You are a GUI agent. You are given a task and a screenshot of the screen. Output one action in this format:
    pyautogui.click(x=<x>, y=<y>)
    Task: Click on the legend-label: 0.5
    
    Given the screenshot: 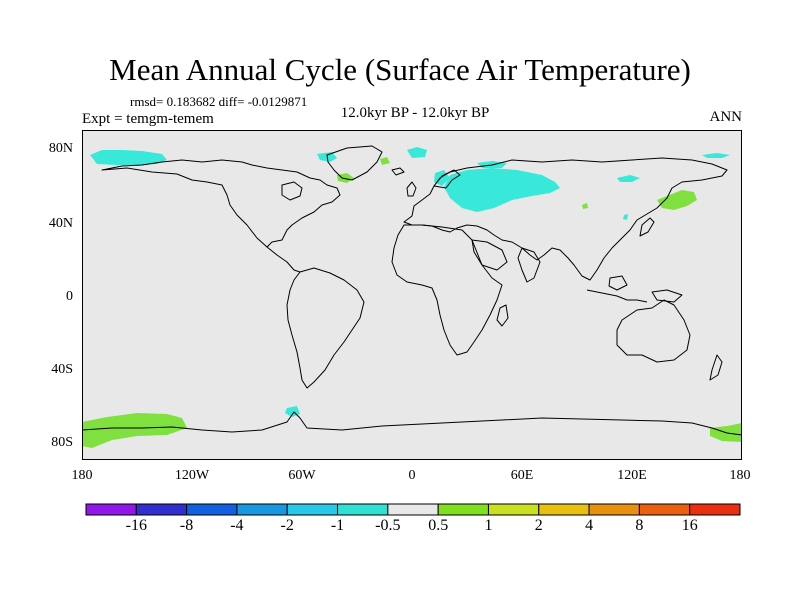 What is the action you would take?
    pyautogui.click(x=438, y=525)
    